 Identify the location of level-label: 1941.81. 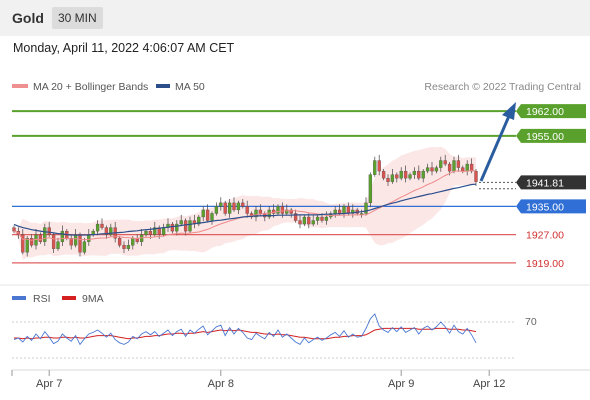
(551, 182).